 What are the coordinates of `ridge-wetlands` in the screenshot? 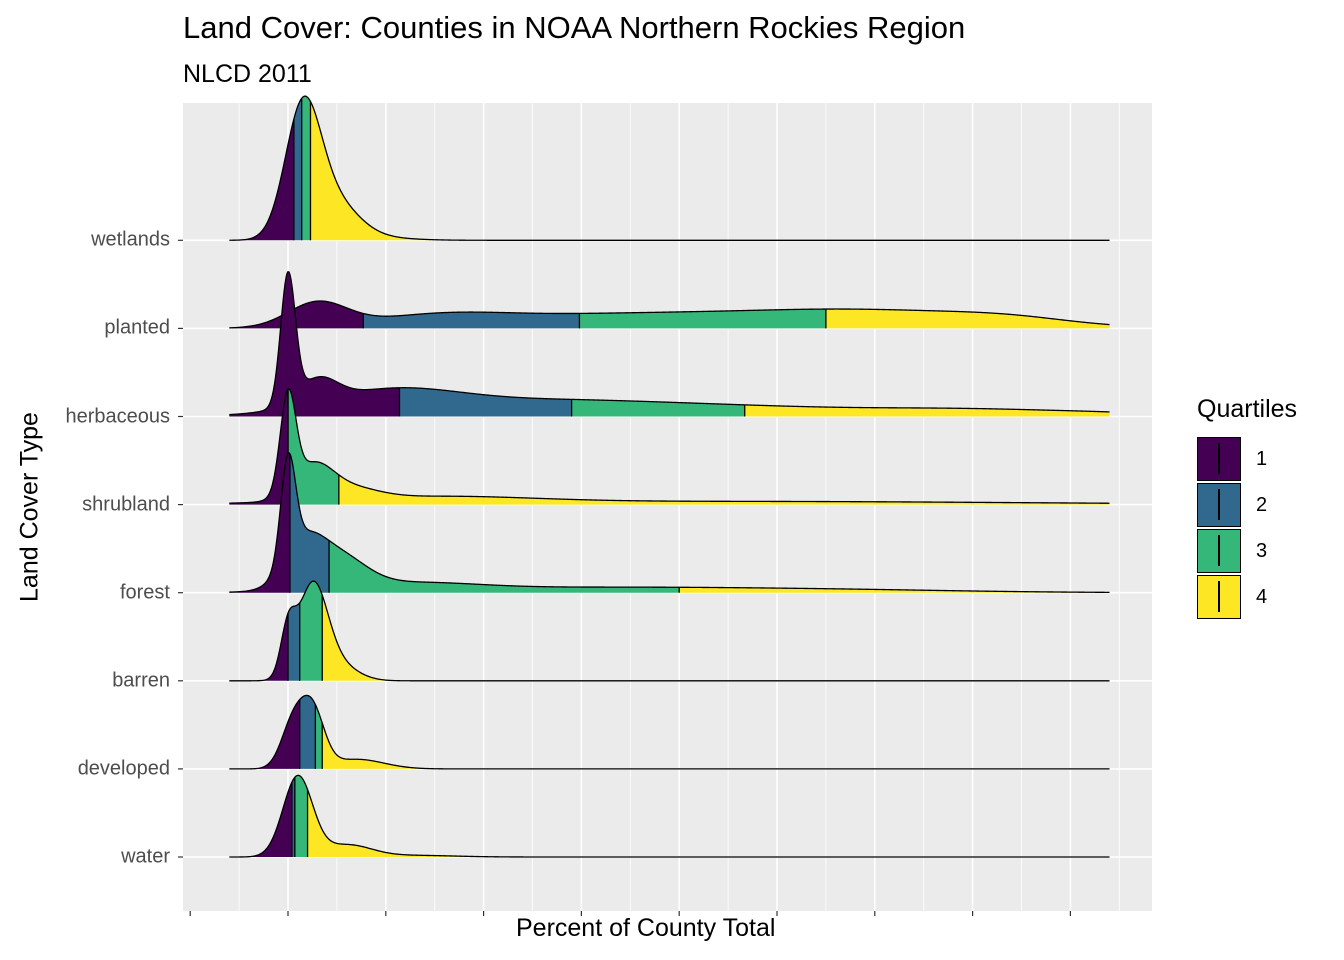 It's located at (669, 168).